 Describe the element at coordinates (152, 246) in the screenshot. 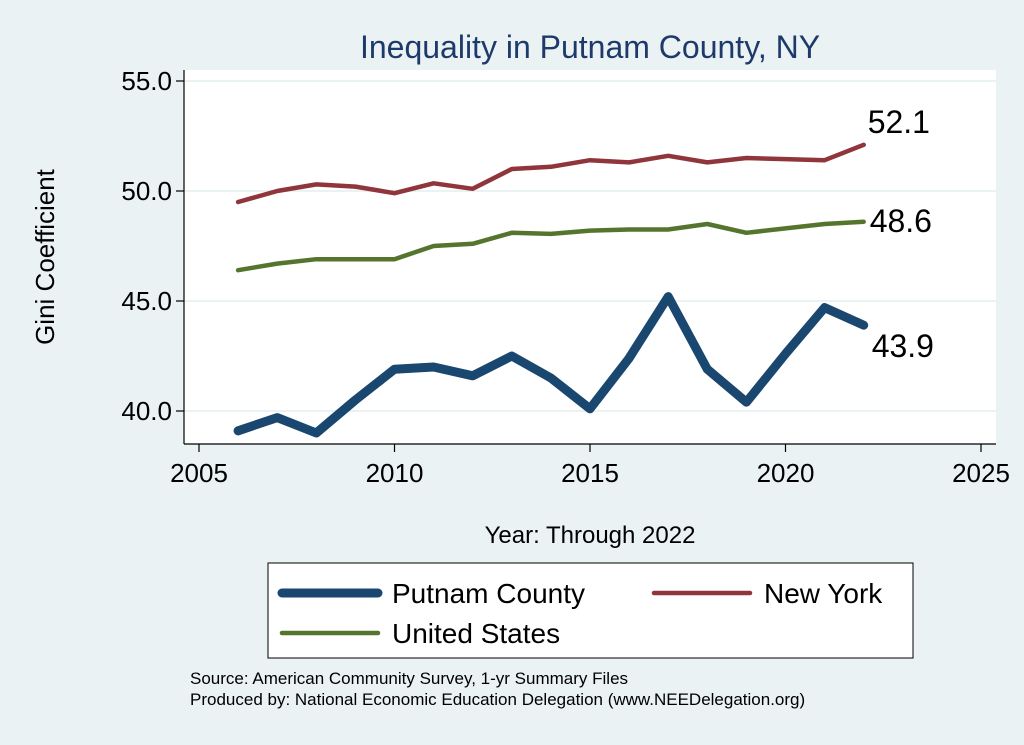

I see `y-axis-ticks: 40.0 45.0 50.0 55.0` at that location.